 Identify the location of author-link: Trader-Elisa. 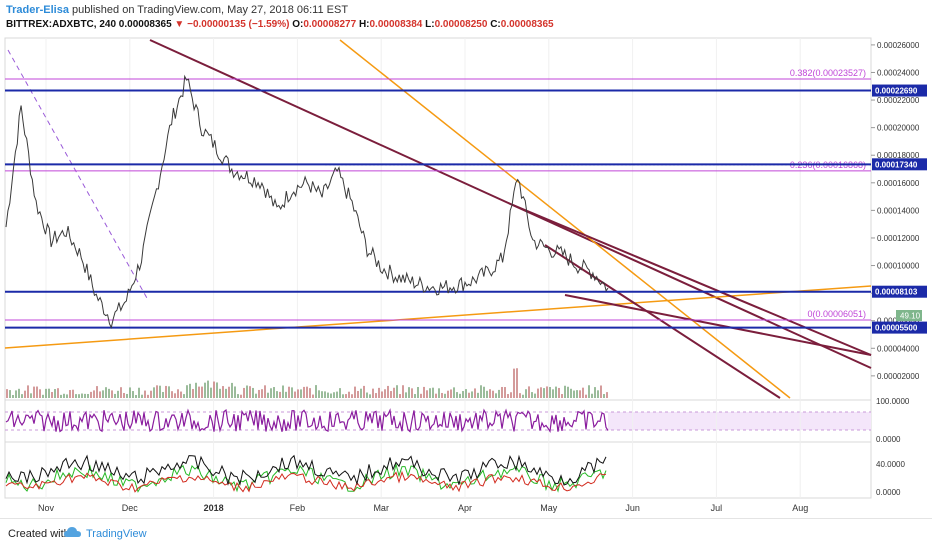
(37, 10).